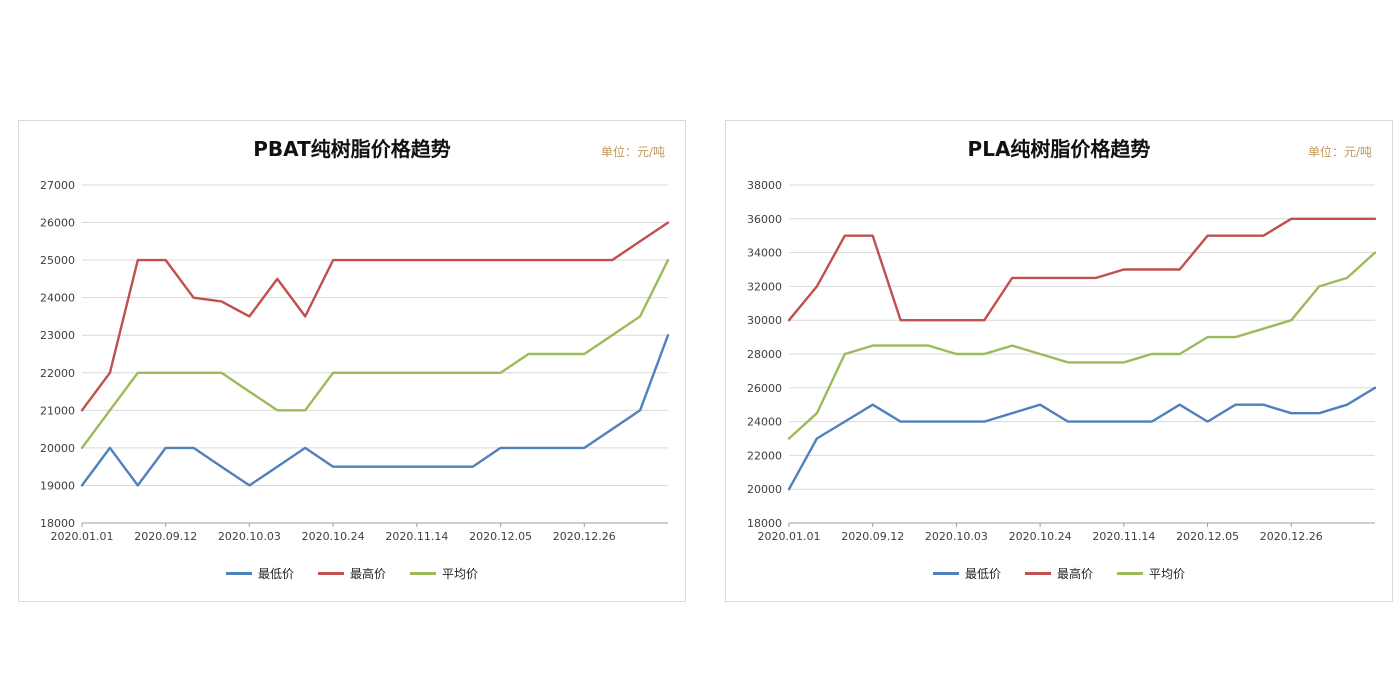 This screenshot has width=1400, height=700. What do you see at coordinates (764, 320) in the screenshot?
I see `y-axis-tick-label: 30000` at bounding box center [764, 320].